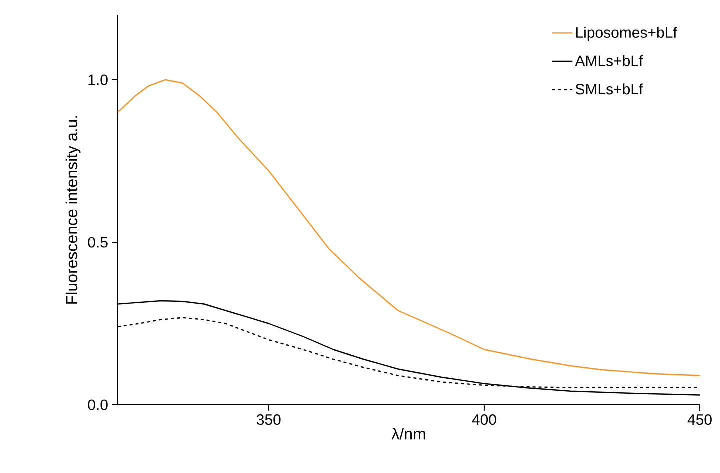 This screenshot has height=473, width=720. I want to click on legend-label: AMLs+bLf, so click(609, 60).